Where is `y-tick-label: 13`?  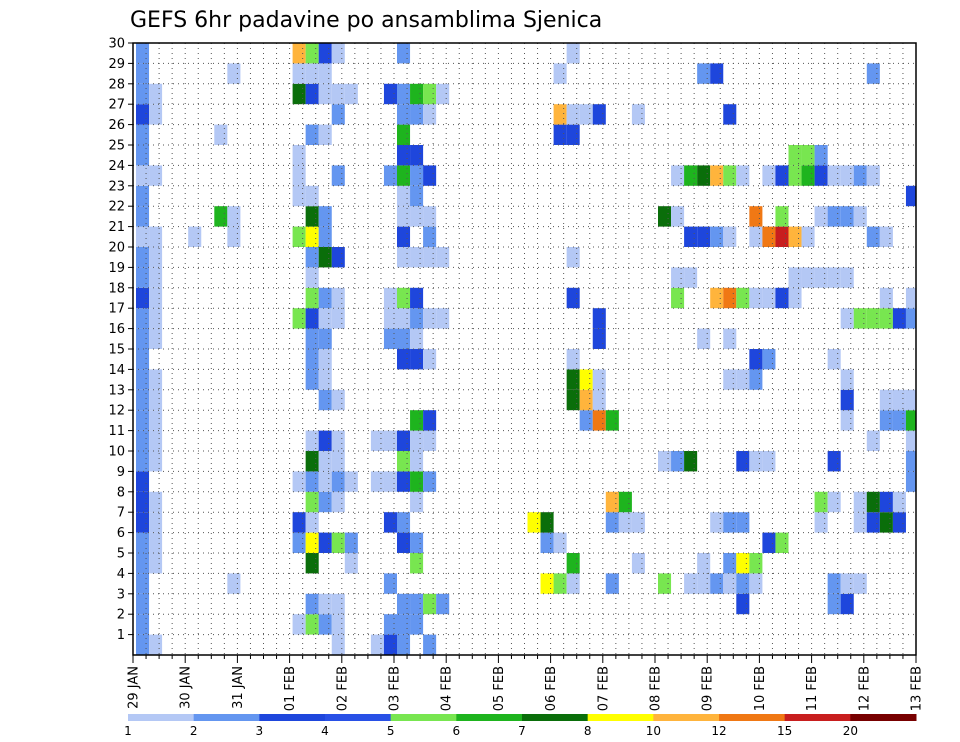
y-tick-label: 13 is located at coordinates (116, 390).